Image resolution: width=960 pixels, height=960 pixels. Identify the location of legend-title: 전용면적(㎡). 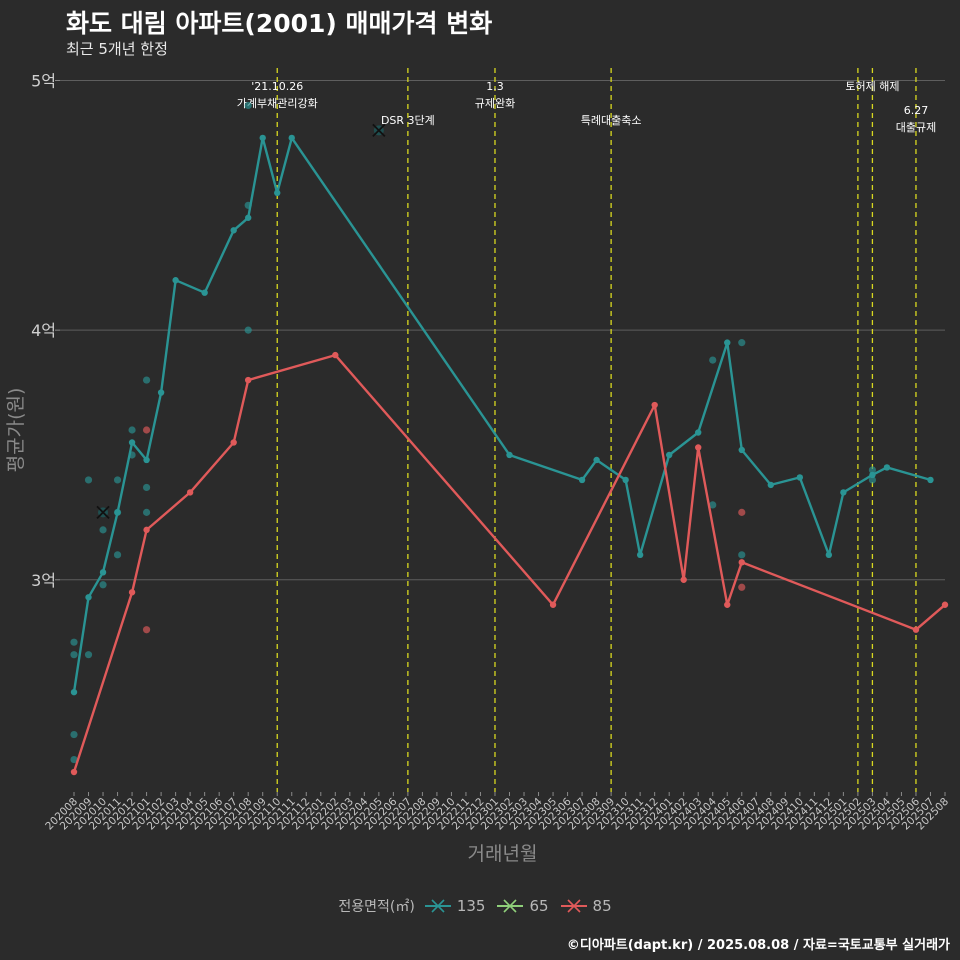
(376, 907).